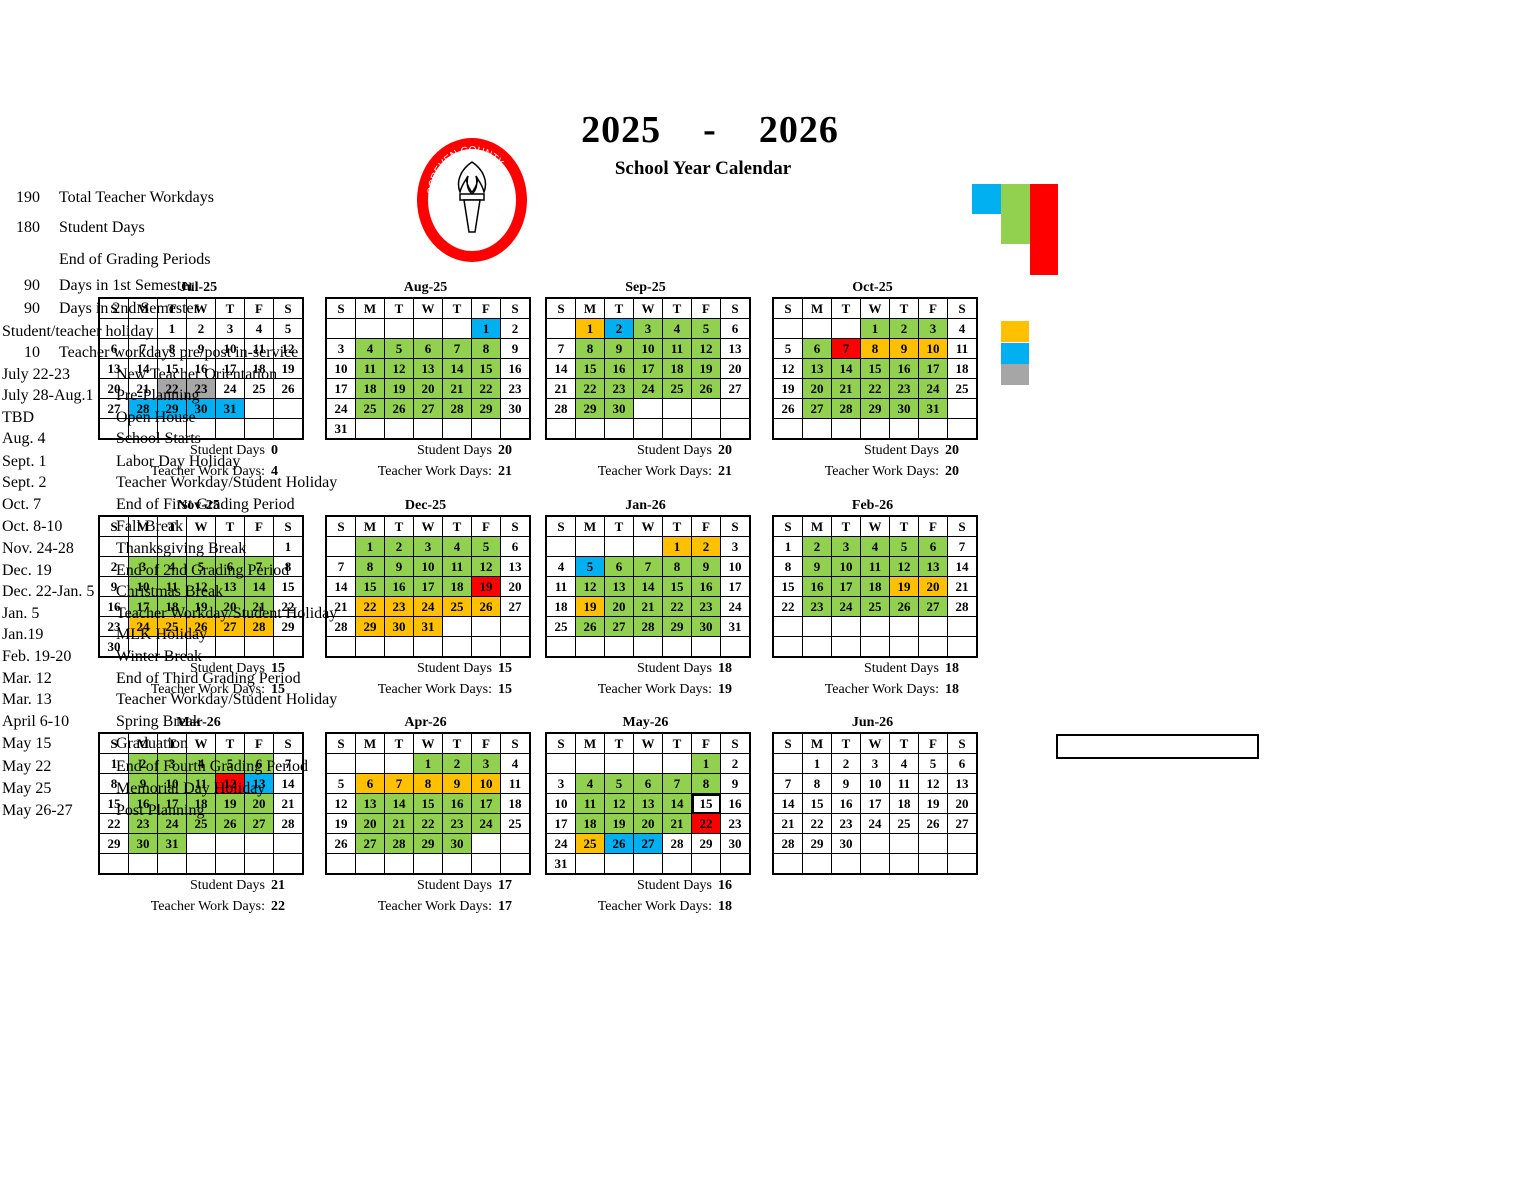  I want to click on day-cell: 3, so click(340, 348).